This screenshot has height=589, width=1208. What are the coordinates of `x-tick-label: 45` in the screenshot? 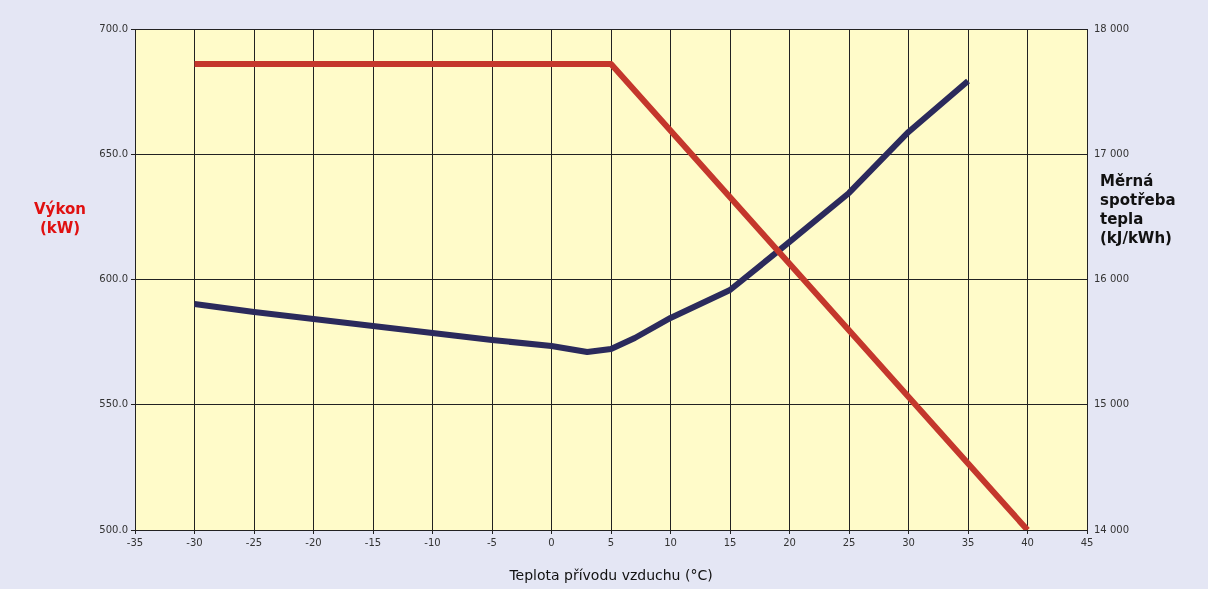 It's located at (1087, 542).